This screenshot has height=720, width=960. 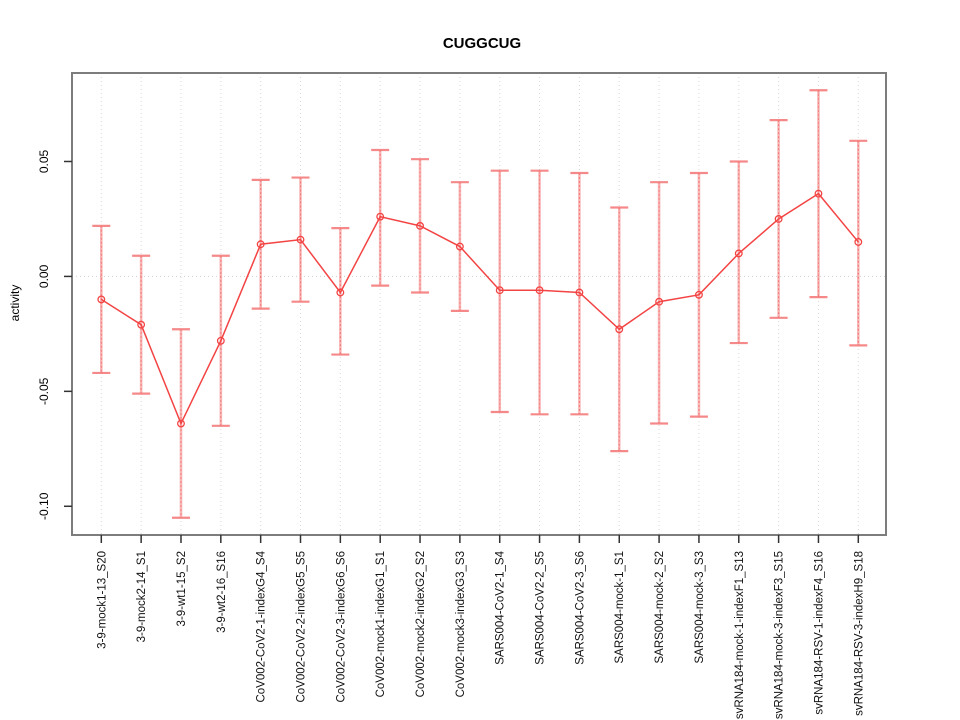 I want to click on x-tick-label: CoV002-mock1-indexG1_S1, so click(x=381, y=624).